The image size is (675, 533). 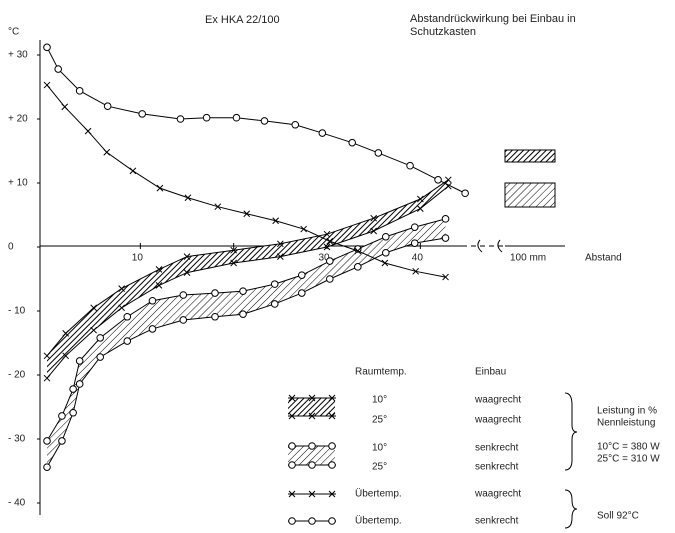 What do you see at coordinates (138, 258) in the screenshot?
I see `x-tick-label: 10` at bounding box center [138, 258].